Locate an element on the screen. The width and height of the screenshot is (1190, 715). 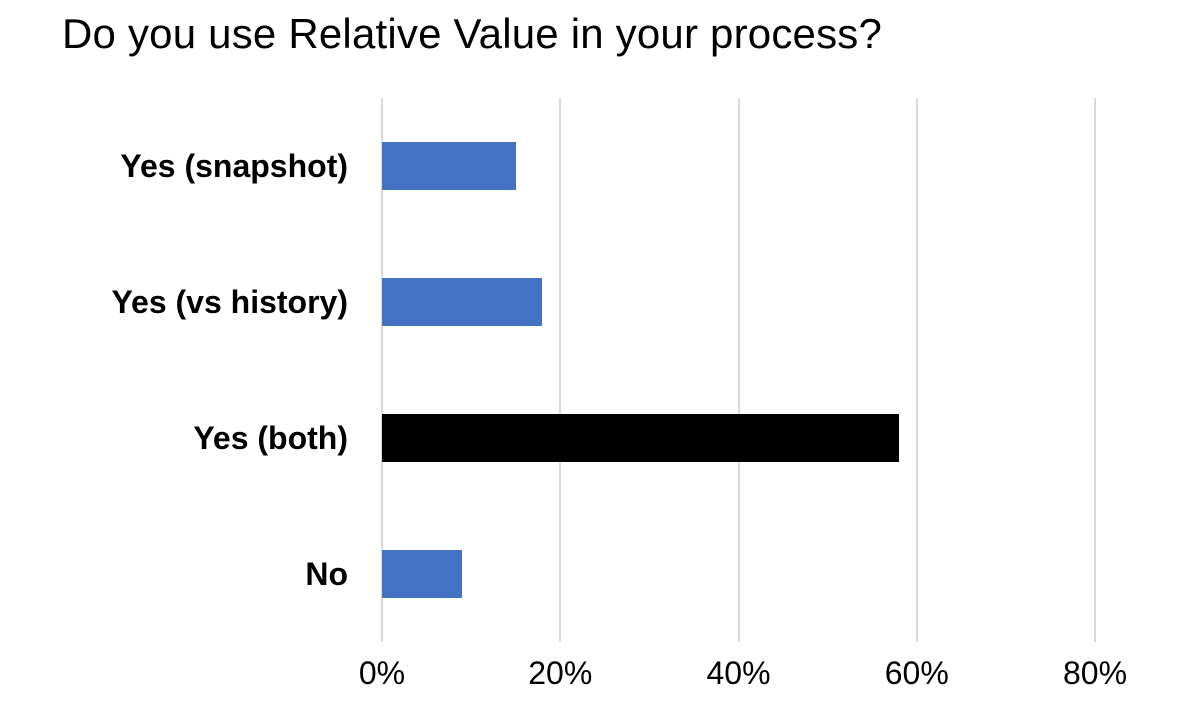
x-tick-label: 80% is located at coordinates (1095, 673).